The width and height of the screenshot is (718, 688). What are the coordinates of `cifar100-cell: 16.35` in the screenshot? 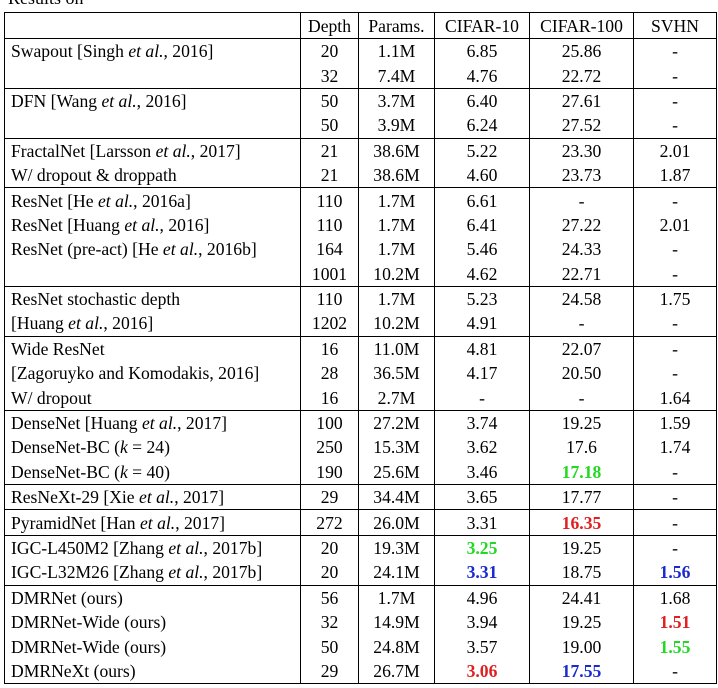 It's located at (581, 522).